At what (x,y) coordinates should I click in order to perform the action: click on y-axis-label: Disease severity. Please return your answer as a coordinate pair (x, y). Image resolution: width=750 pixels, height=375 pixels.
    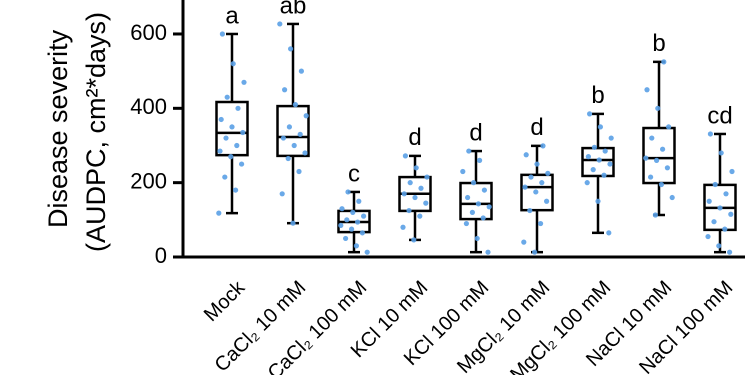
    Looking at the image, I should click on (58, 128).